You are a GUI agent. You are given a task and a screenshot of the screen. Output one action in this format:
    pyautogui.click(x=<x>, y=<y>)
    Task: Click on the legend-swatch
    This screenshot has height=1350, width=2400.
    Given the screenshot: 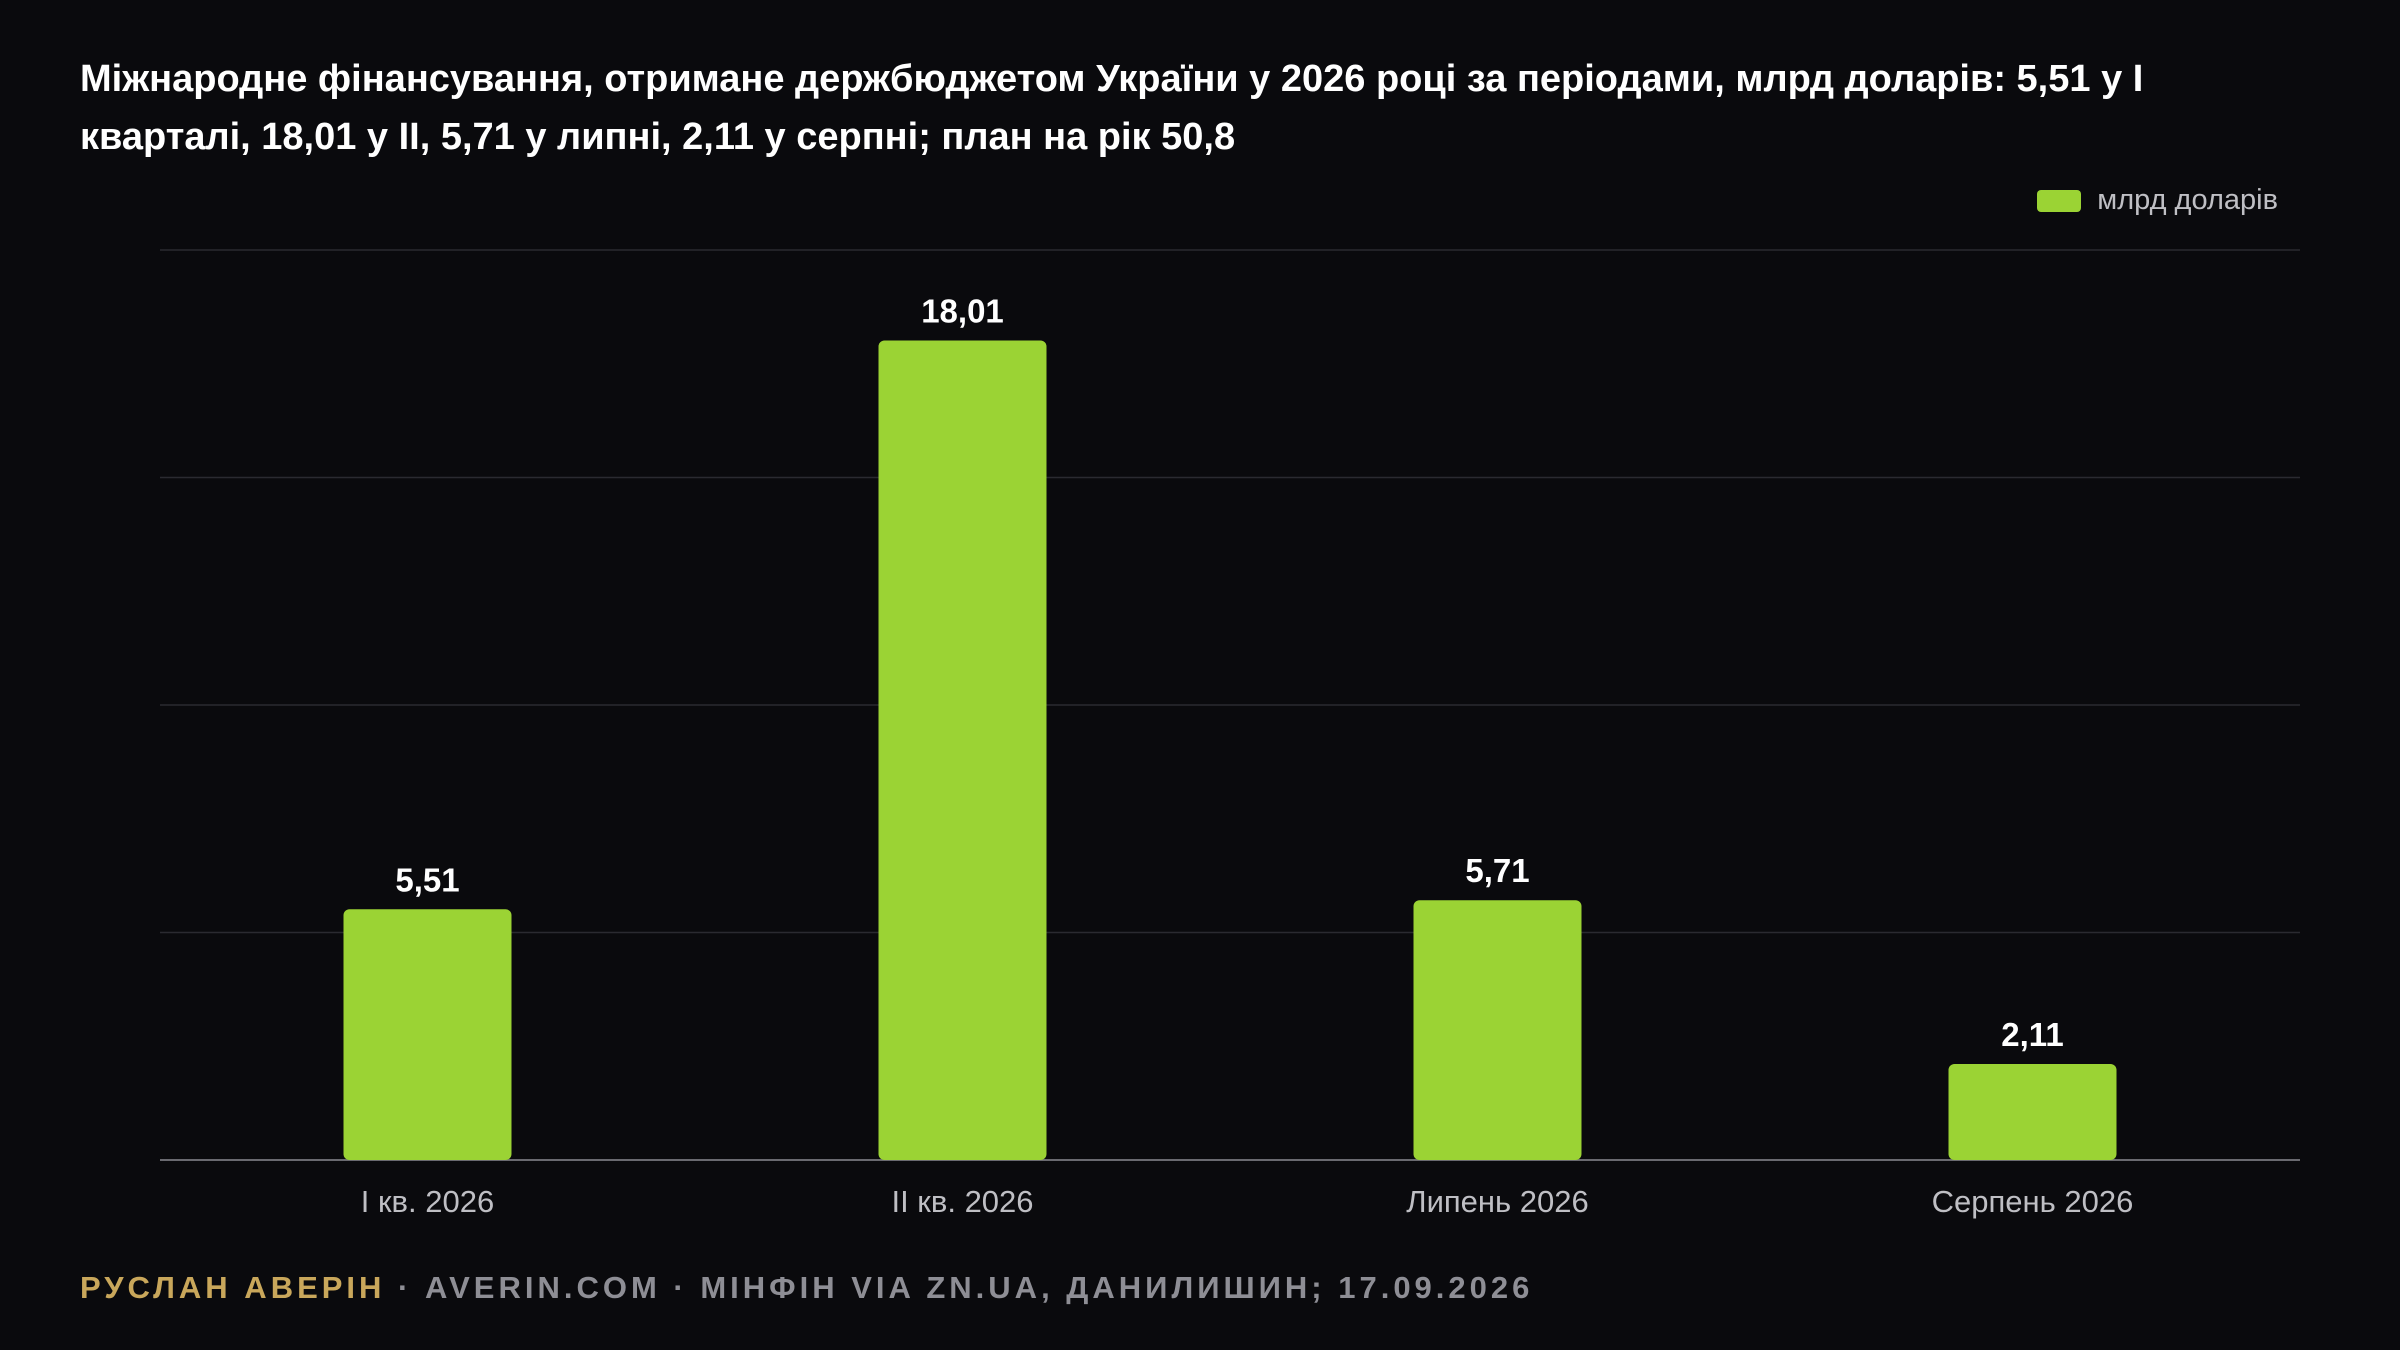 What is the action you would take?
    pyautogui.click(x=2059, y=200)
    